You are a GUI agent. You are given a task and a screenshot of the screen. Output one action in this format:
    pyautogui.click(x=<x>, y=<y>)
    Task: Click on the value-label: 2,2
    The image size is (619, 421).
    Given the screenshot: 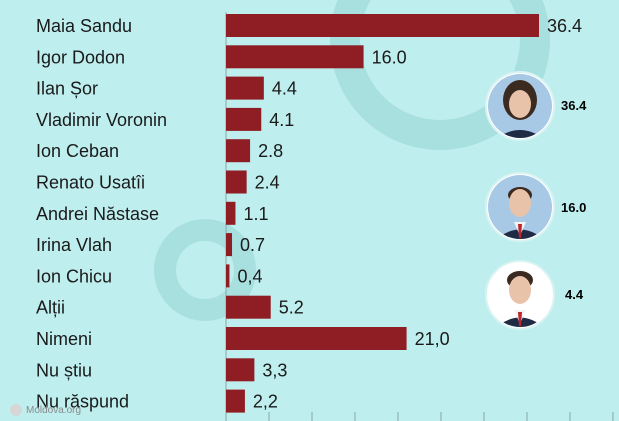 What is the action you would take?
    pyautogui.click(x=265, y=402)
    